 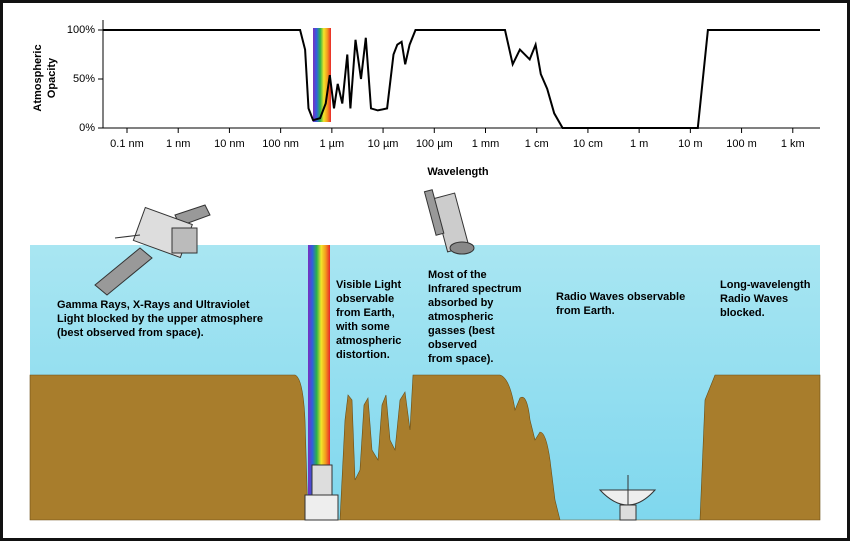 I want to click on x-tick-label: 1 mm, so click(x=486, y=144).